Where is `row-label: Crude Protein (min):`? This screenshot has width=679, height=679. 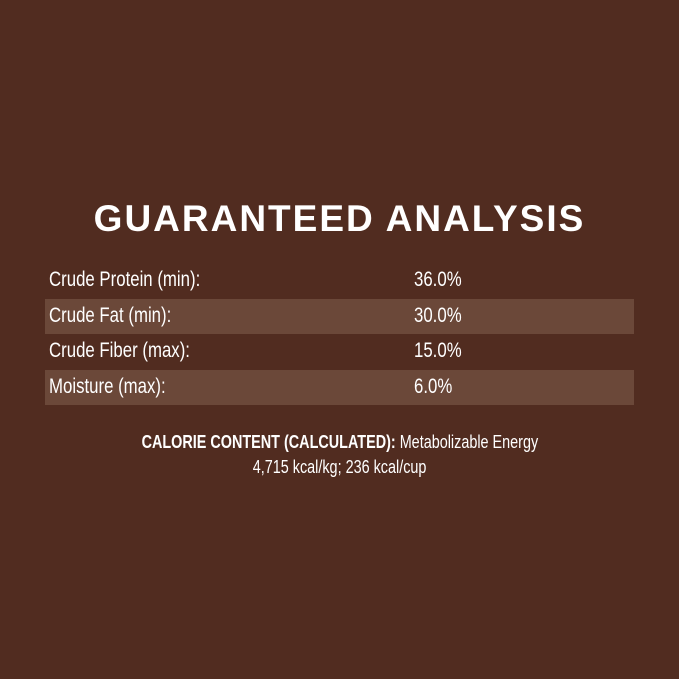
row-label: Crude Protein (min): is located at coordinates (125, 279).